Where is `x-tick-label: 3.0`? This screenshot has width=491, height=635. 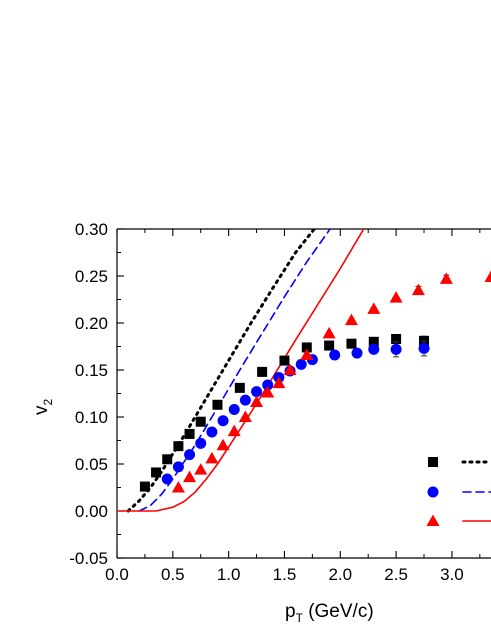 x-tick-label: 3.0 is located at coordinates (452, 574).